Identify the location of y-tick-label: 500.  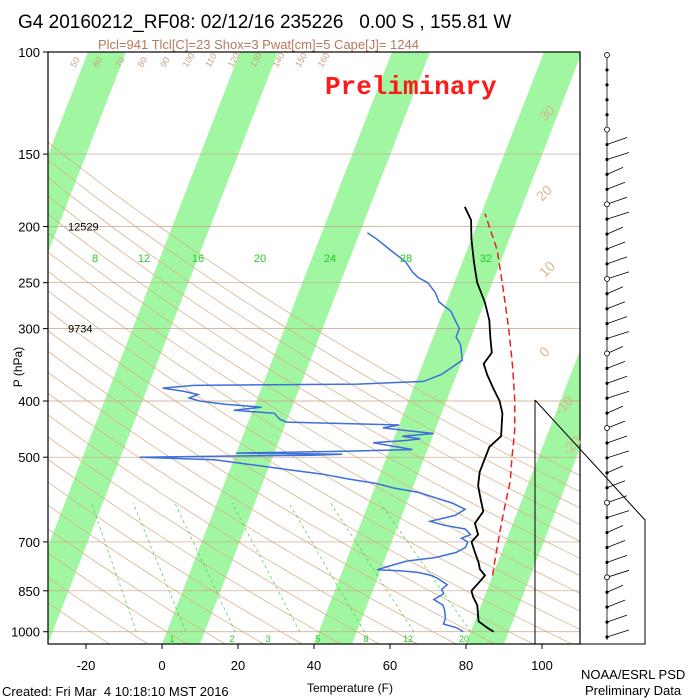
(29, 457).